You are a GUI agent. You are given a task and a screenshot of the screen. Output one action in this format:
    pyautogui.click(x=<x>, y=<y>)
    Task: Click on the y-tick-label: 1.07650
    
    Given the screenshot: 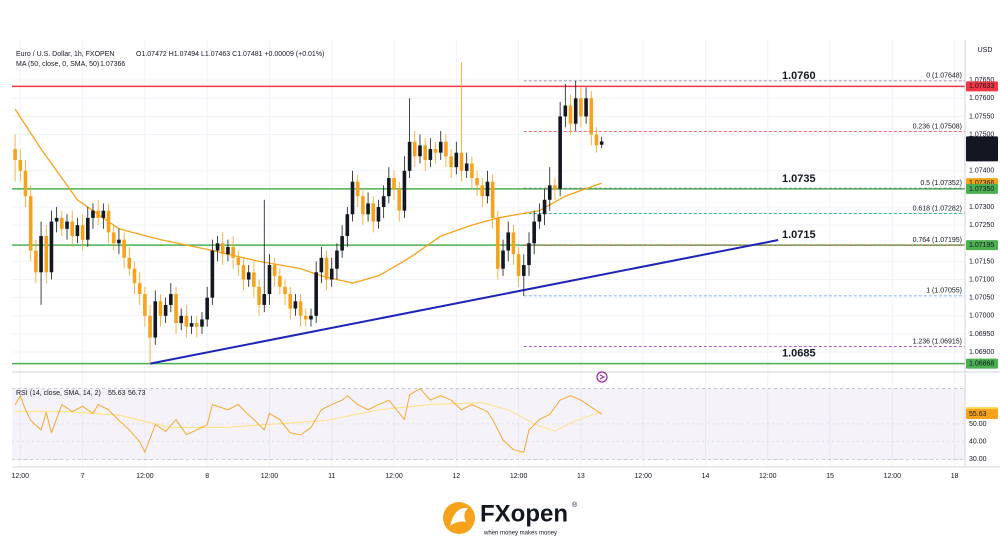 What is the action you would take?
    pyautogui.click(x=981, y=80)
    